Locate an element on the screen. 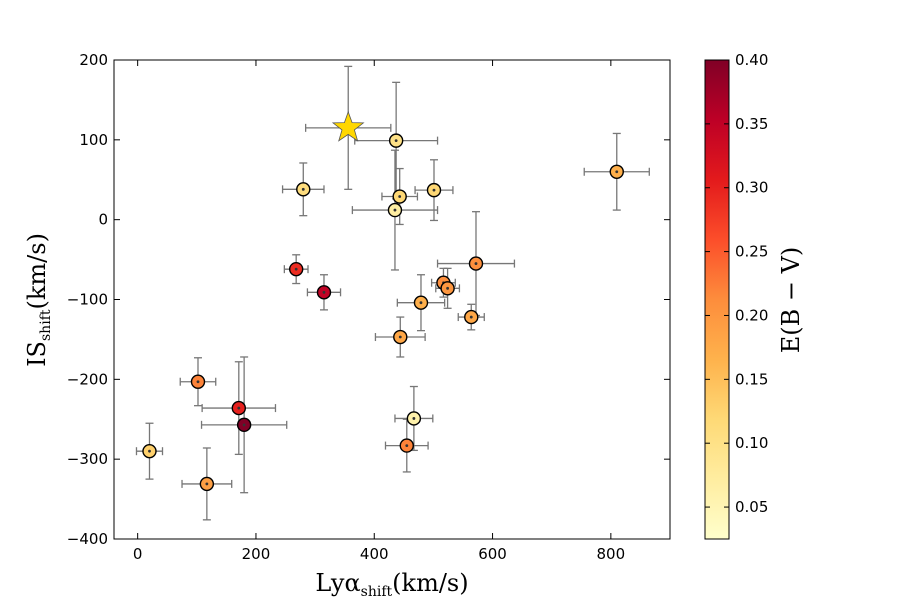  x-tick-label-200: 200 is located at coordinates (256, 554).